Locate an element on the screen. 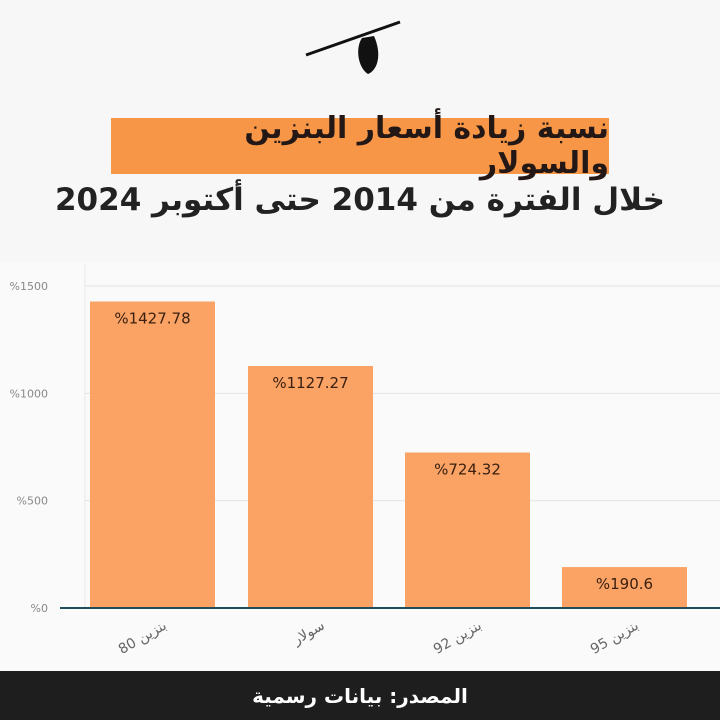  footer-bar: المصدر: بيانات رسمية is located at coordinates (360, 695).